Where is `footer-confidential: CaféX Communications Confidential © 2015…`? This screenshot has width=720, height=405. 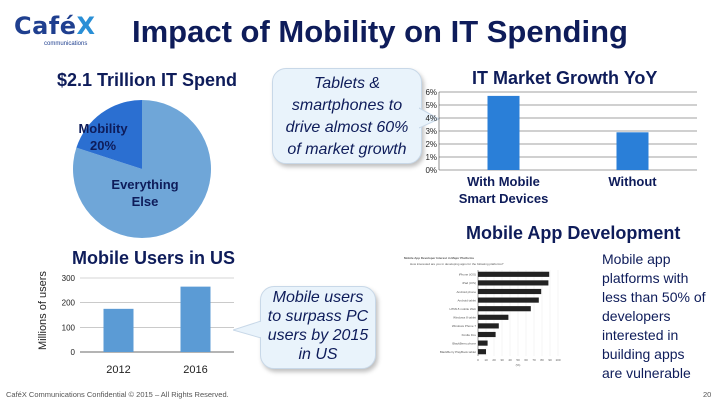 footer-confidential: CaféX Communications Confidential © 2015… is located at coordinates (117, 394).